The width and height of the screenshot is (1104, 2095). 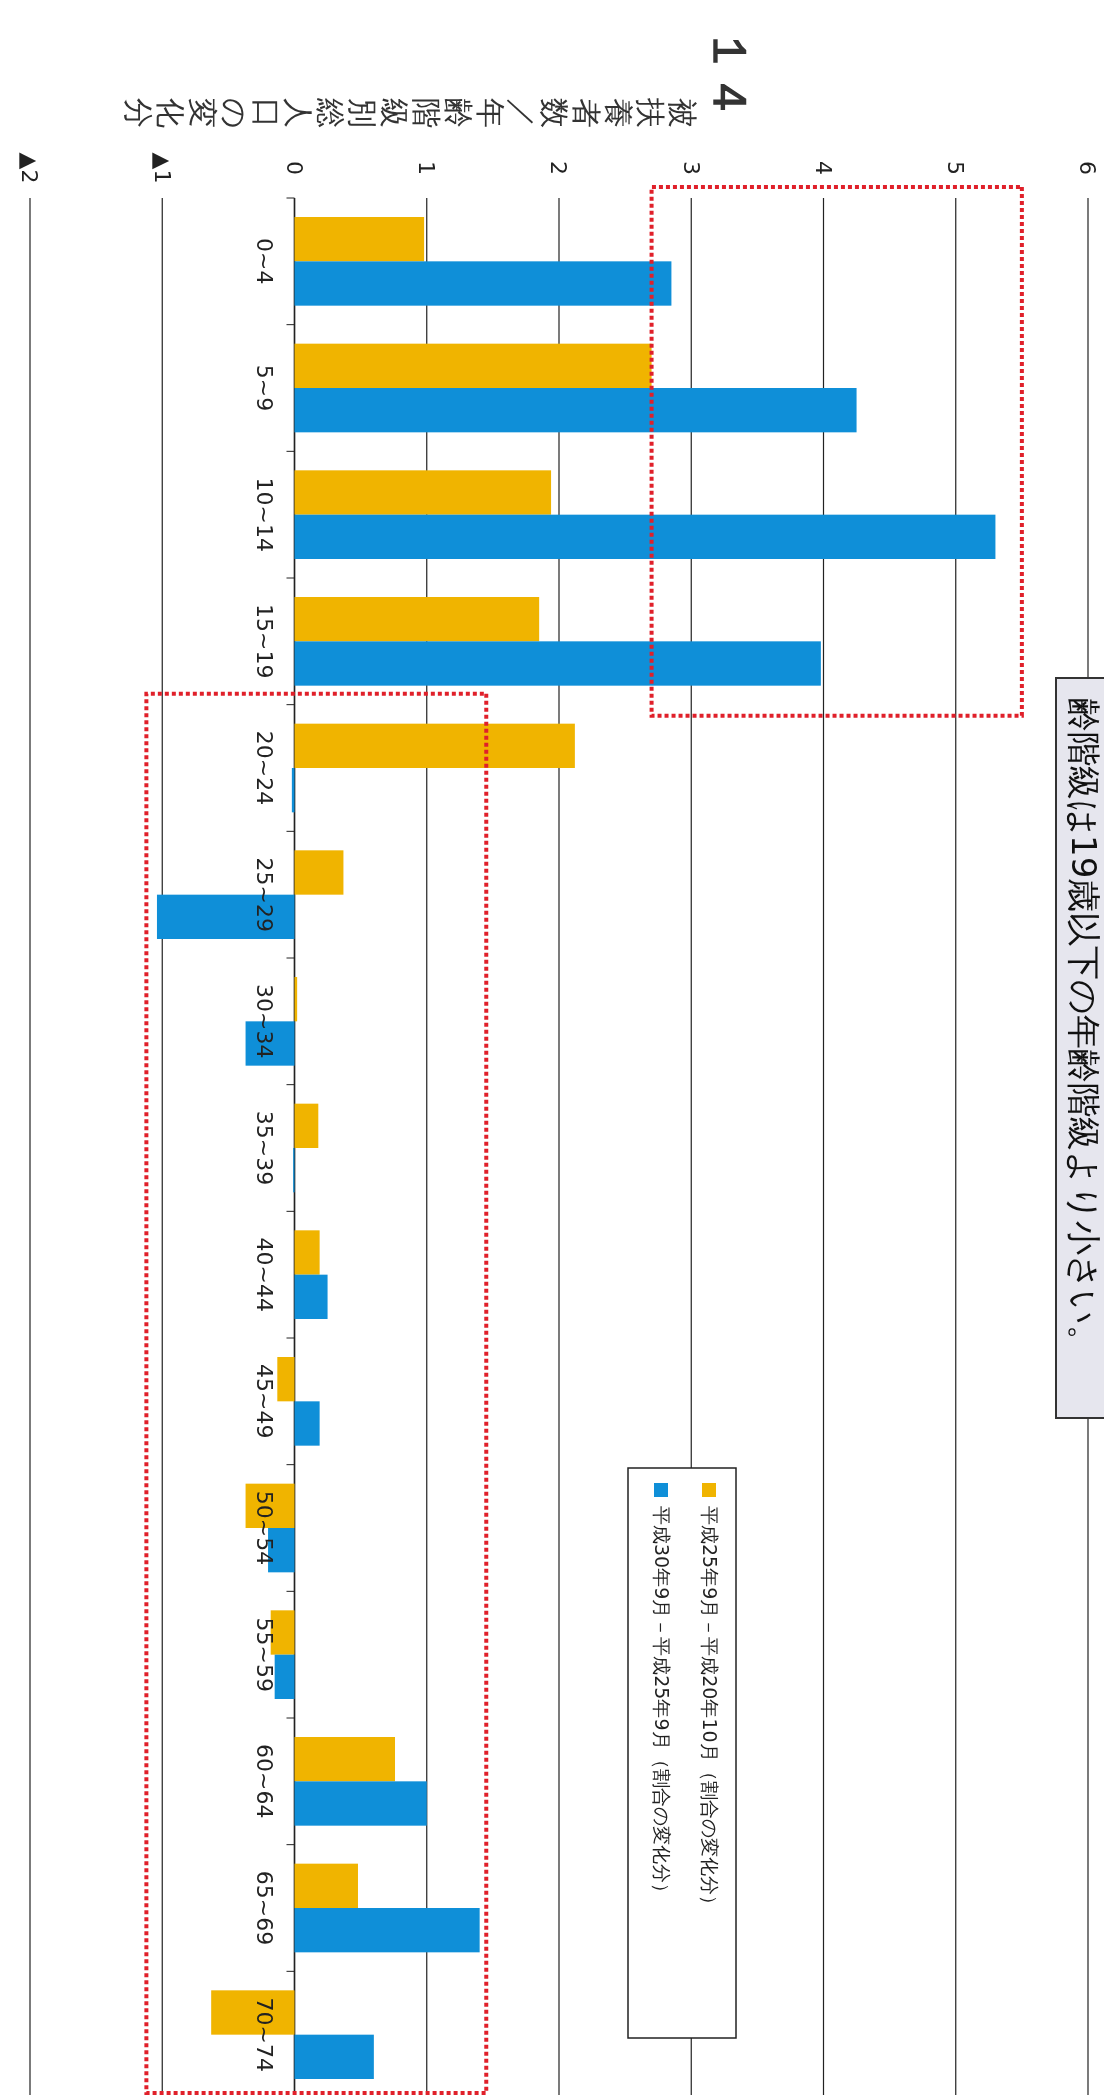 I want to click on y-tick-label: 55~59, so click(x=264, y=1654).